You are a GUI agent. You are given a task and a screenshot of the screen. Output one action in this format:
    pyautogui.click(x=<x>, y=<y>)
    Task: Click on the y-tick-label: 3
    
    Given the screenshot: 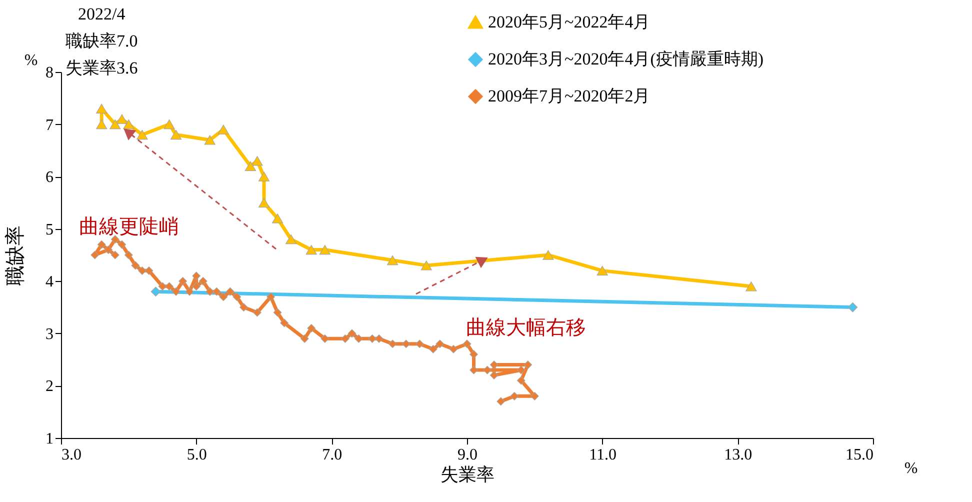 What is the action you would take?
    pyautogui.click(x=50, y=334)
    